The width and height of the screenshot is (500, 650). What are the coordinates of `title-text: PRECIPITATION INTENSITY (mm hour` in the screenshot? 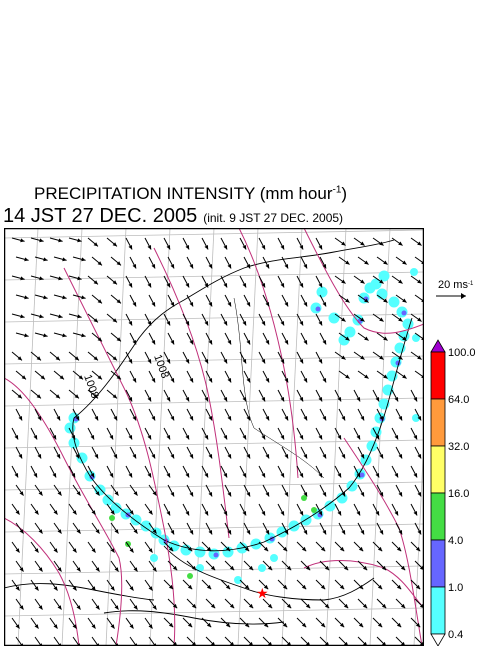 It's located at (183, 193).